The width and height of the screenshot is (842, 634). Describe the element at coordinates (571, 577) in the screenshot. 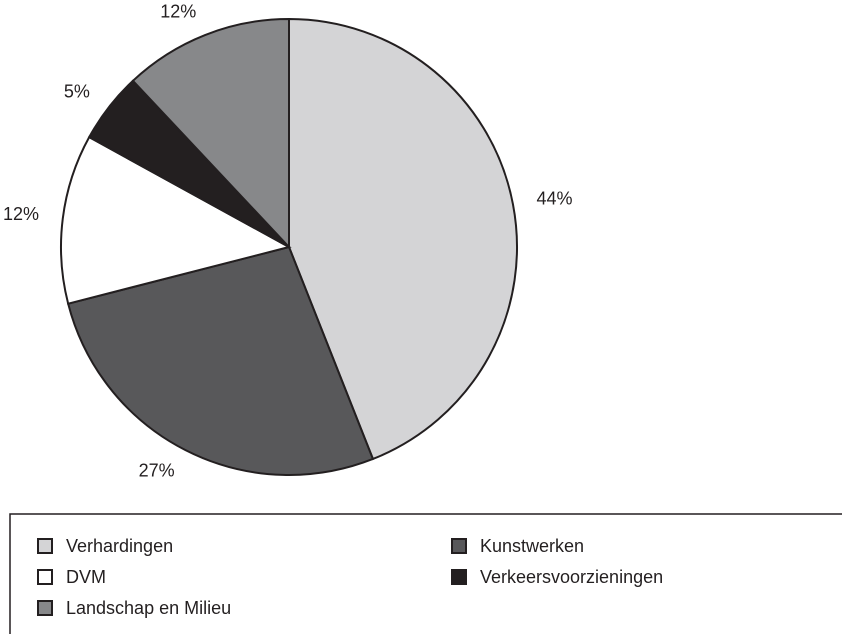

I see `legend-label: Verkeersvoorzieningen` at that location.